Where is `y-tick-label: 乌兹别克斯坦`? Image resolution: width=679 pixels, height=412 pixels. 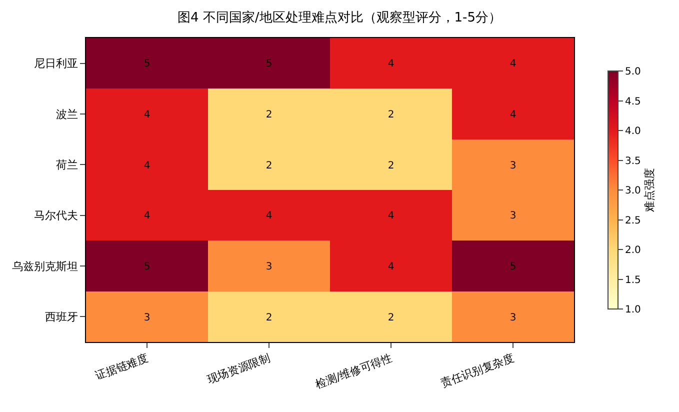
y-tick-label: 乌兹别克斯坦 is located at coordinates (45, 266).